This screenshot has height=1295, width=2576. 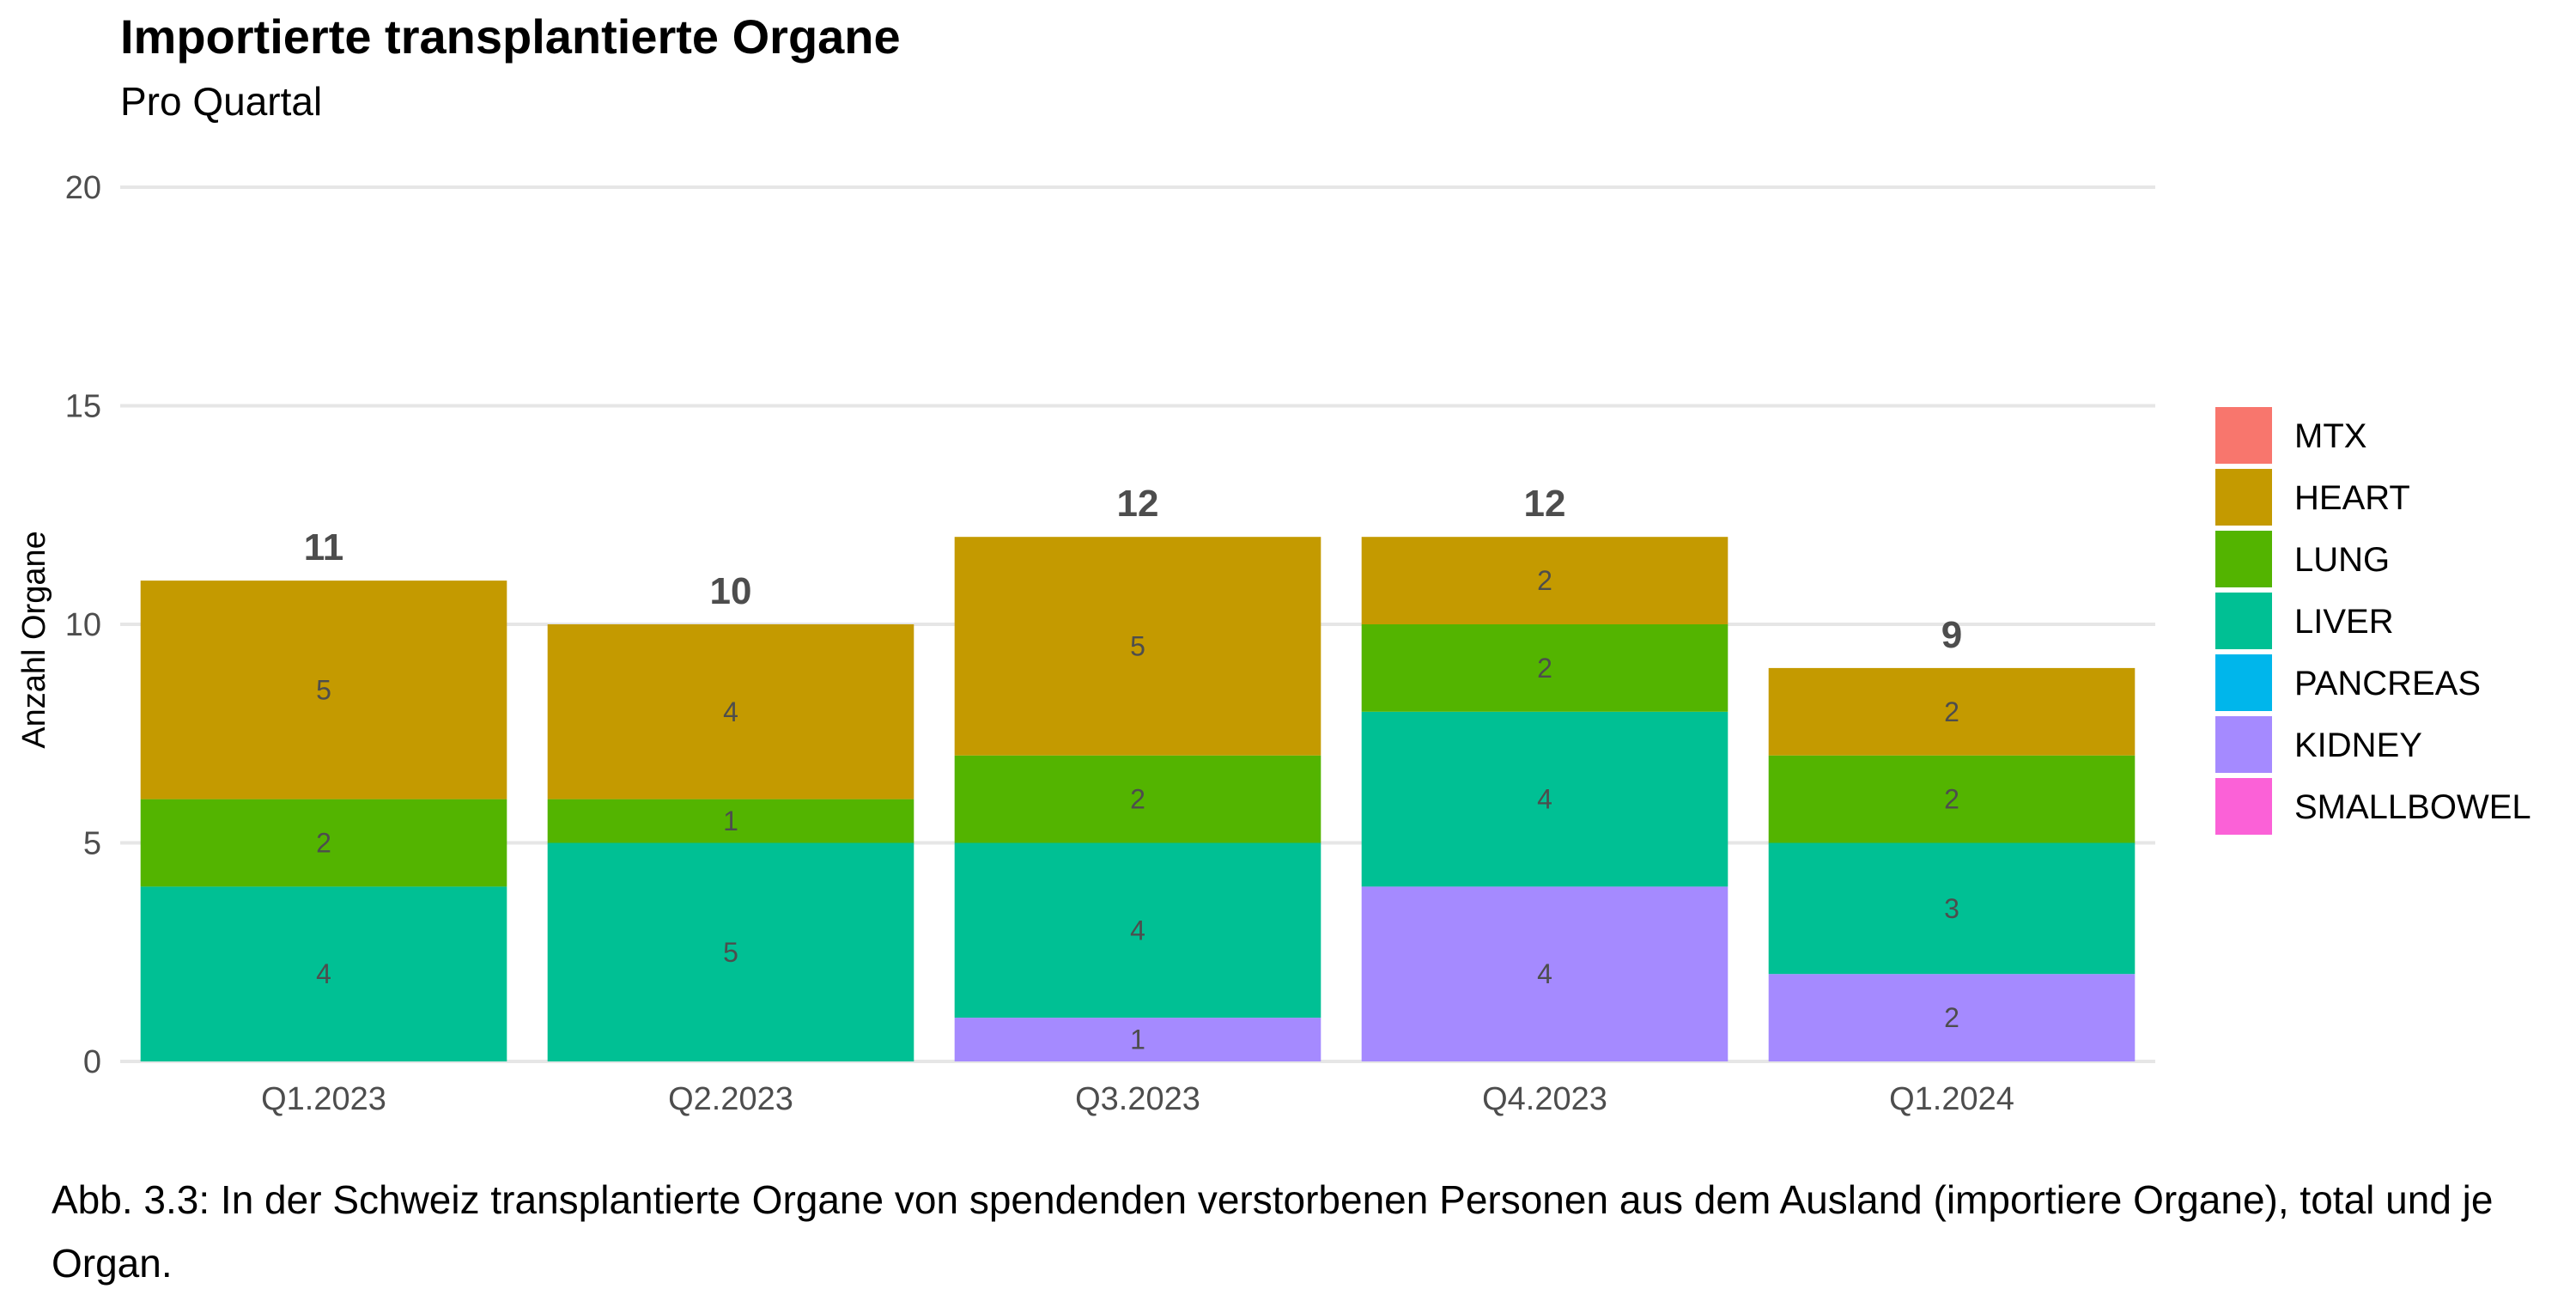 What do you see at coordinates (2244, 621) in the screenshot?
I see `legend-swatch-liver` at bounding box center [2244, 621].